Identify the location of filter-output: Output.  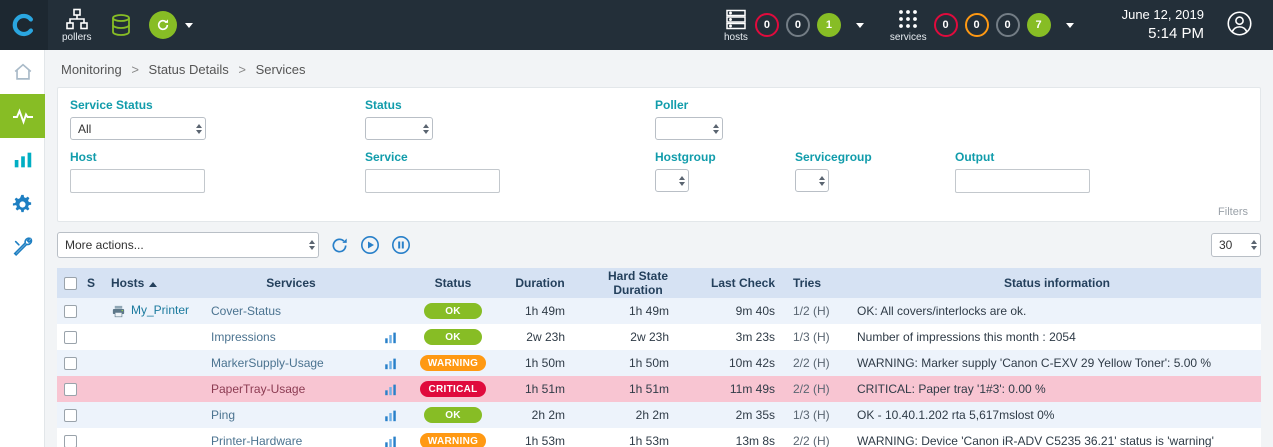
(1022, 171).